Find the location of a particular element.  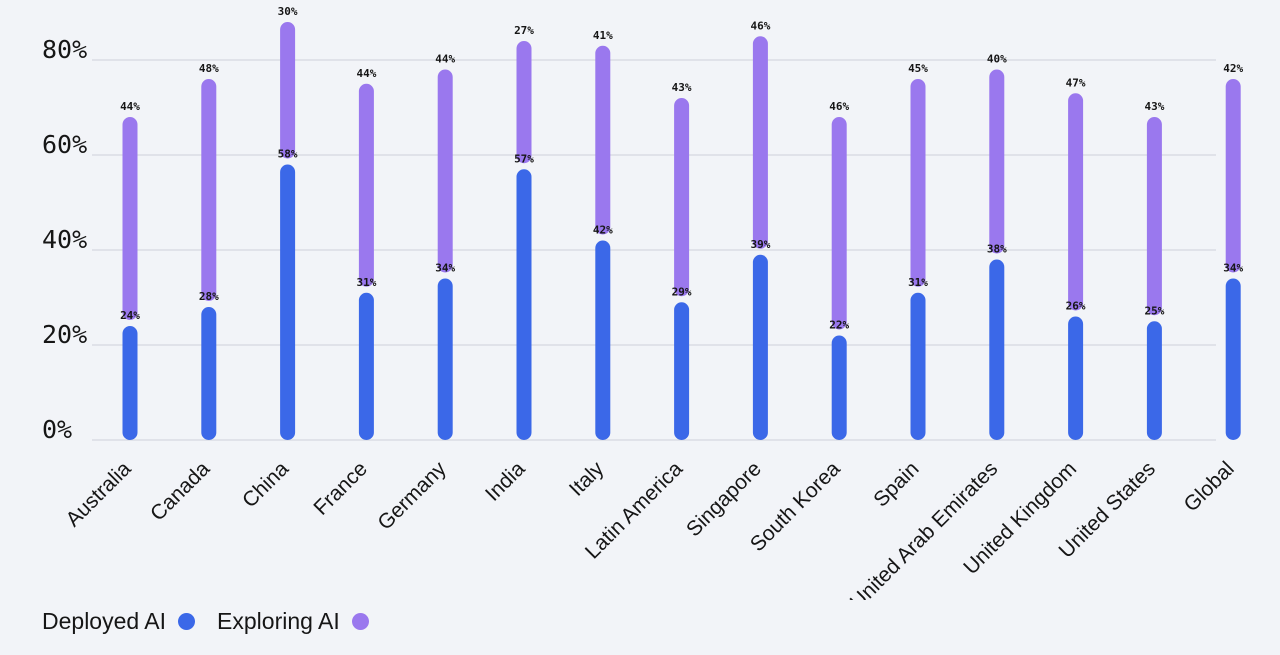

x-tick-label: Italy is located at coordinates (587, 479).